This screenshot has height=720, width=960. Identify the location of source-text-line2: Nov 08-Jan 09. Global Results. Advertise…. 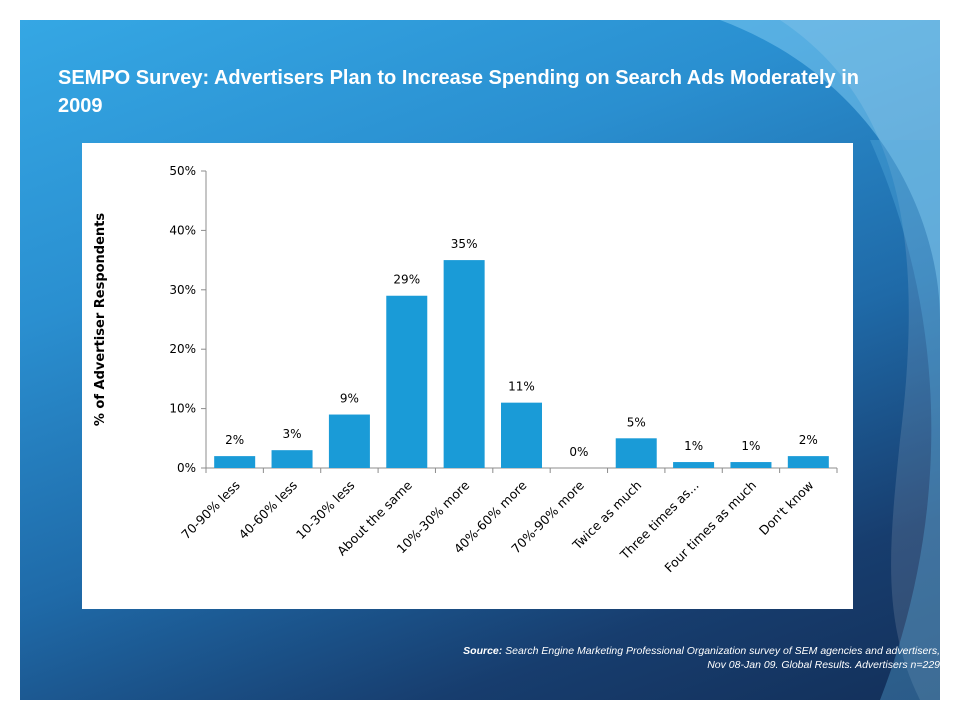
(823, 665).